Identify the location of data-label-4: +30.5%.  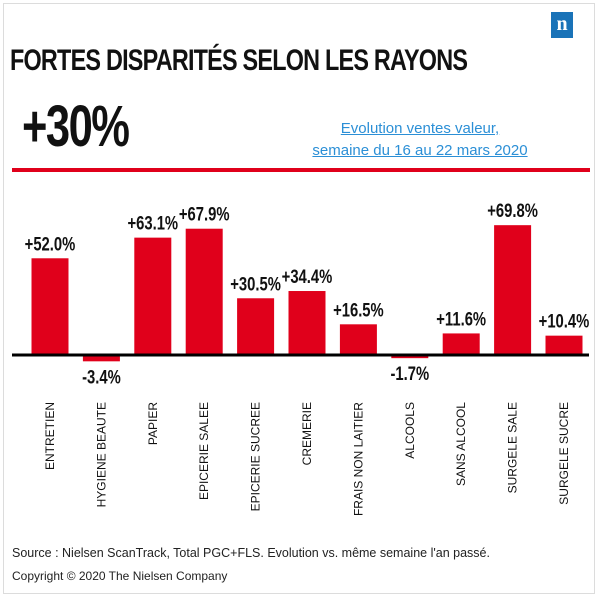
(255, 284).